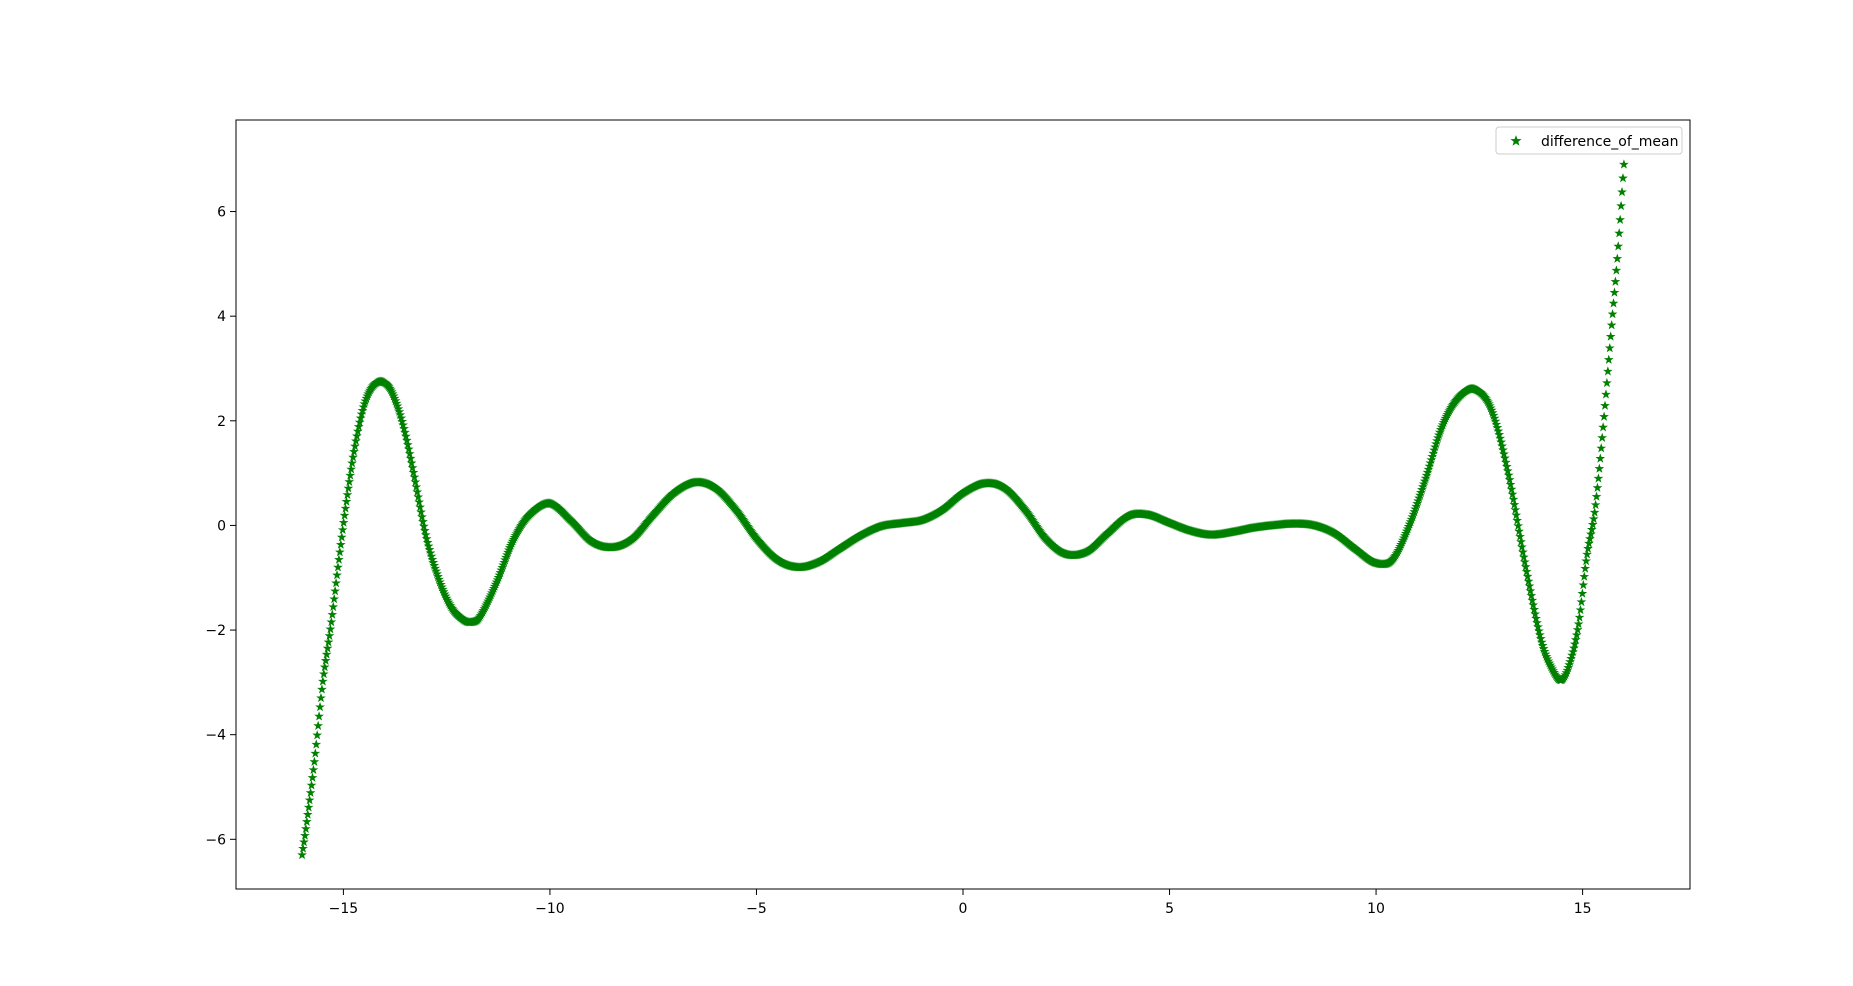 The image size is (1853, 986). What do you see at coordinates (1609, 142) in the screenshot?
I see `legend-label: difference_of_mean` at bounding box center [1609, 142].